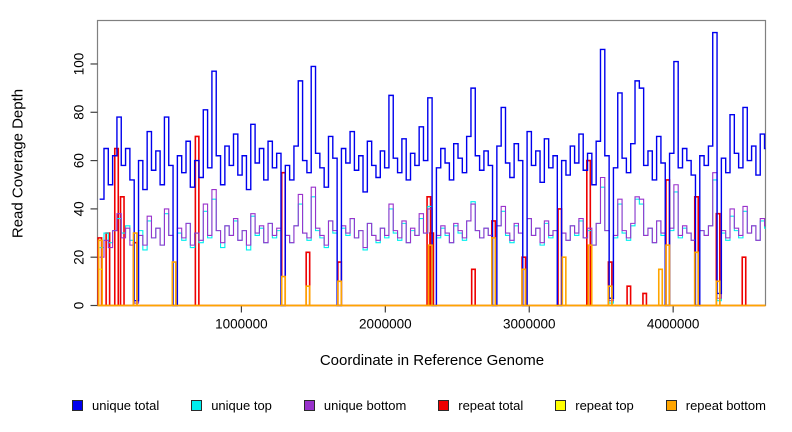 Image resolution: width=792 pixels, height=432 pixels. I want to click on legend-item-unique-bottom: unique bottom, so click(355, 405).